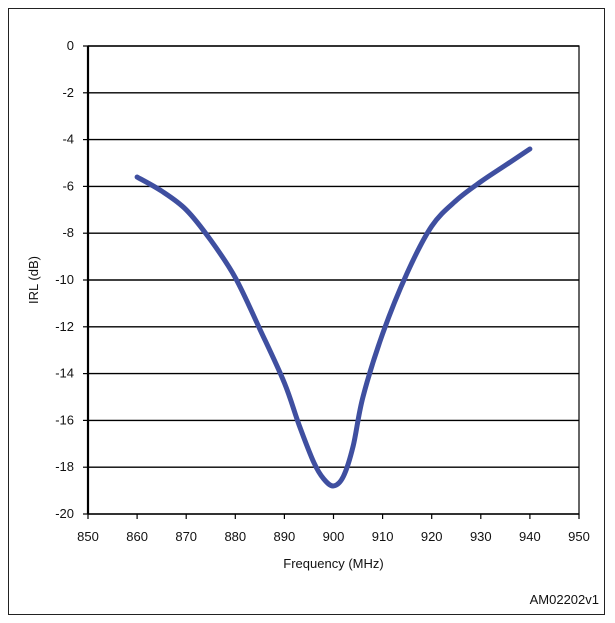  Describe the element at coordinates (70, 45) in the screenshot. I see `y-tick-label: 0` at that location.